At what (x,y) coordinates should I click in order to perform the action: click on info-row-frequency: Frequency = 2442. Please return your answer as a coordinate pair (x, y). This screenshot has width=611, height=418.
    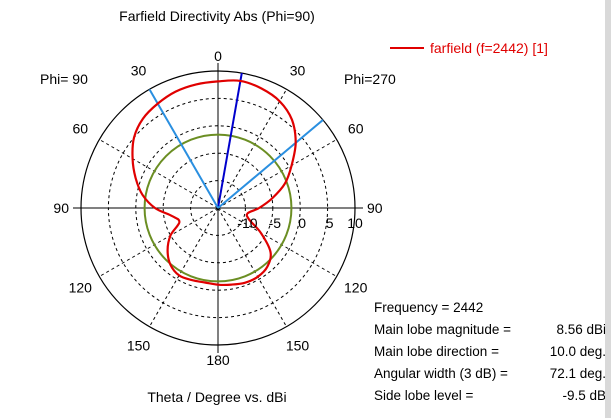
    Looking at the image, I should click on (490, 308).